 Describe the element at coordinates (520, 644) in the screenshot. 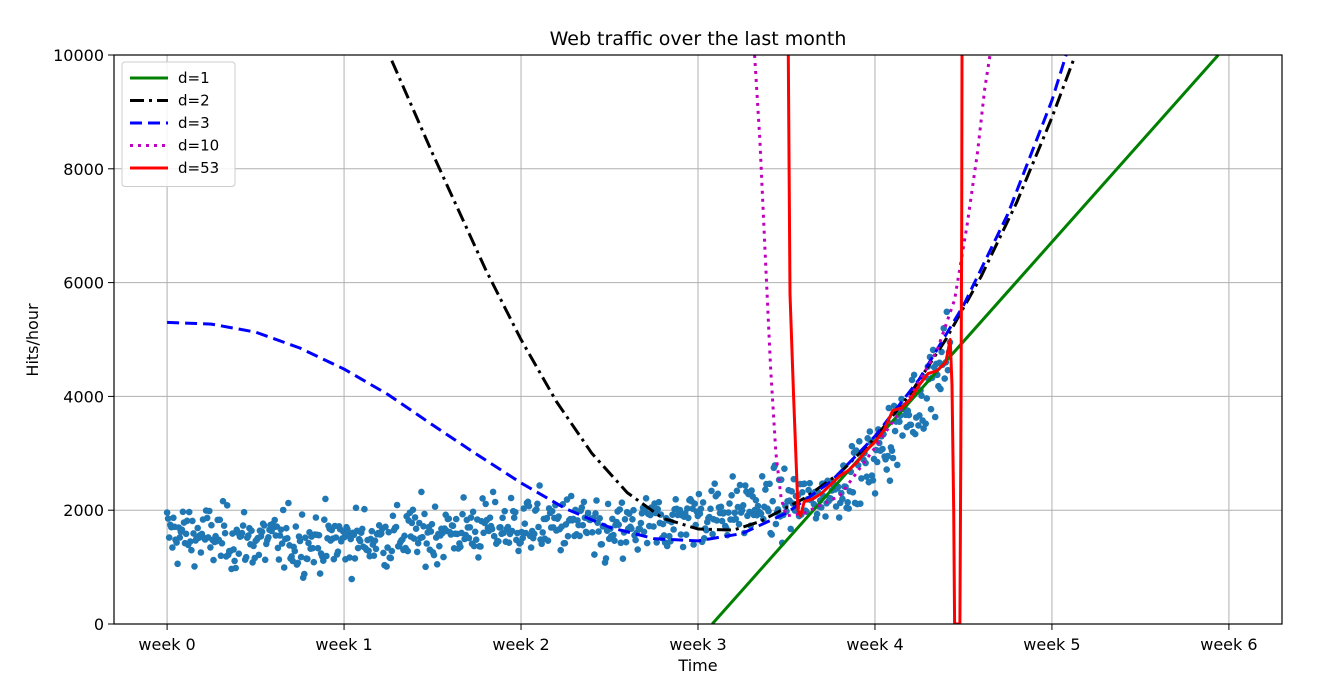

I see `x-tick-label: week 2` at that location.